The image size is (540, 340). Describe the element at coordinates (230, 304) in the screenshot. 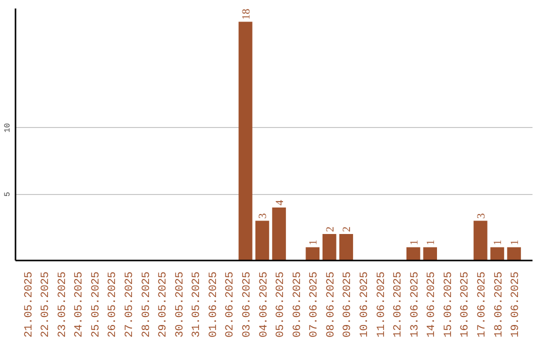

I see `x-tick-label: 02.06.2025` at that location.